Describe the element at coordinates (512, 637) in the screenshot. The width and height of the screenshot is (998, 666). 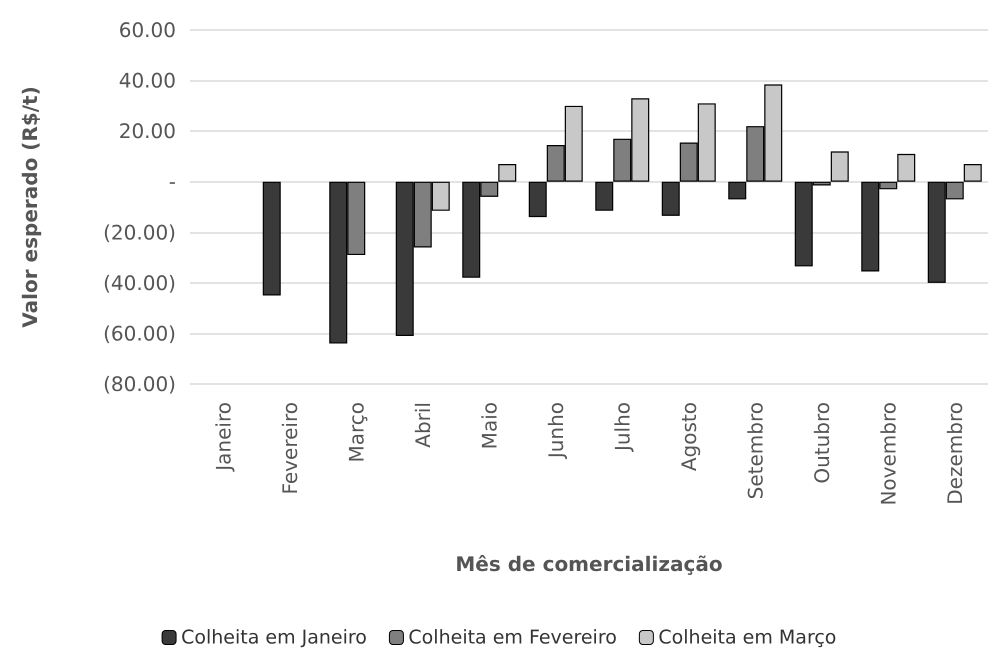
I see `legend-label: Colheita em Fevereiro` at that location.